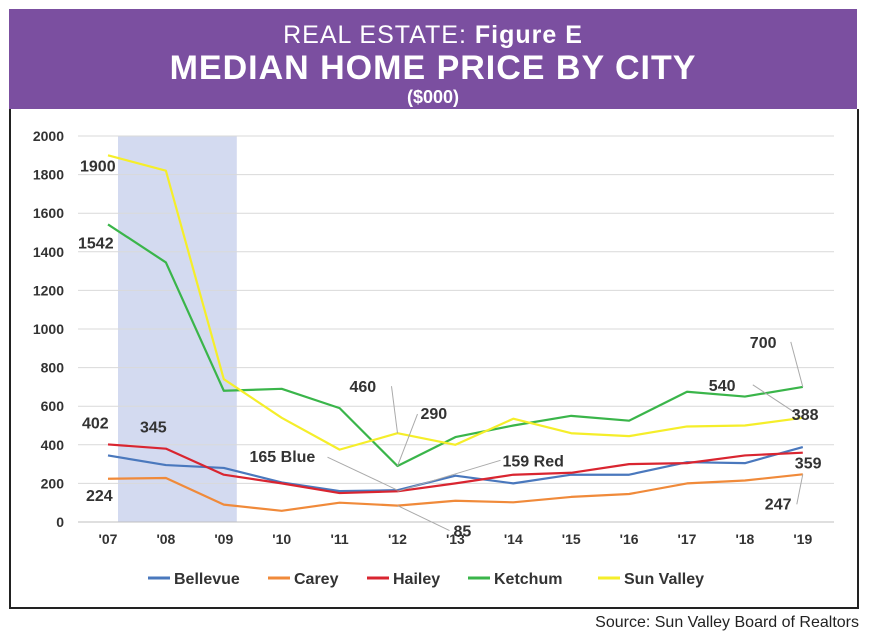  What do you see at coordinates (727, 622) in the screenshot?
I see `source-note: Source: Sun Valley Board of Realtors` at bounding box center [727, 622].